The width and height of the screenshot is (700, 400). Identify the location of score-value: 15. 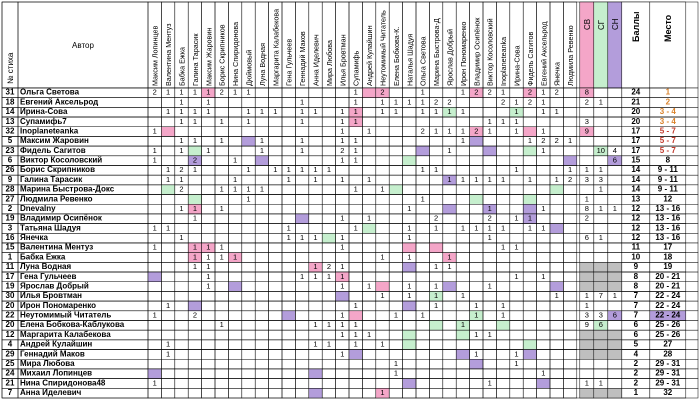
(635, 160).